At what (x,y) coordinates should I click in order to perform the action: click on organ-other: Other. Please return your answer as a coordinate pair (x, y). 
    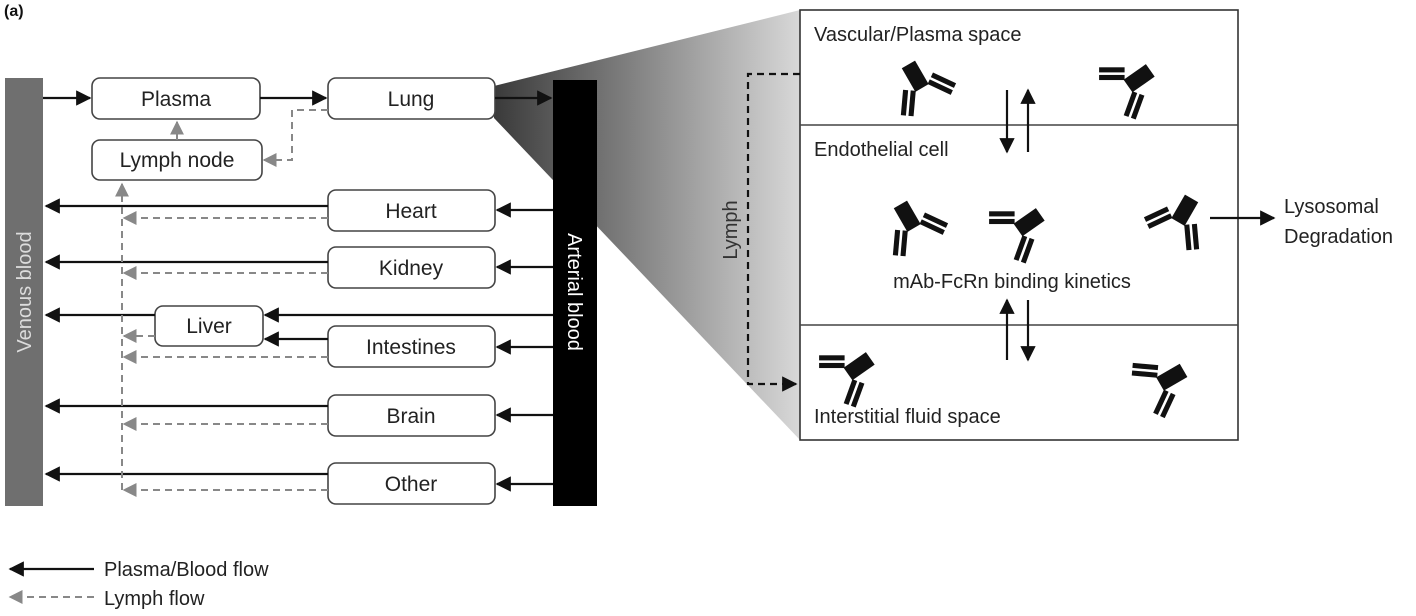
    Looking at the image, I should click on (411, 483).